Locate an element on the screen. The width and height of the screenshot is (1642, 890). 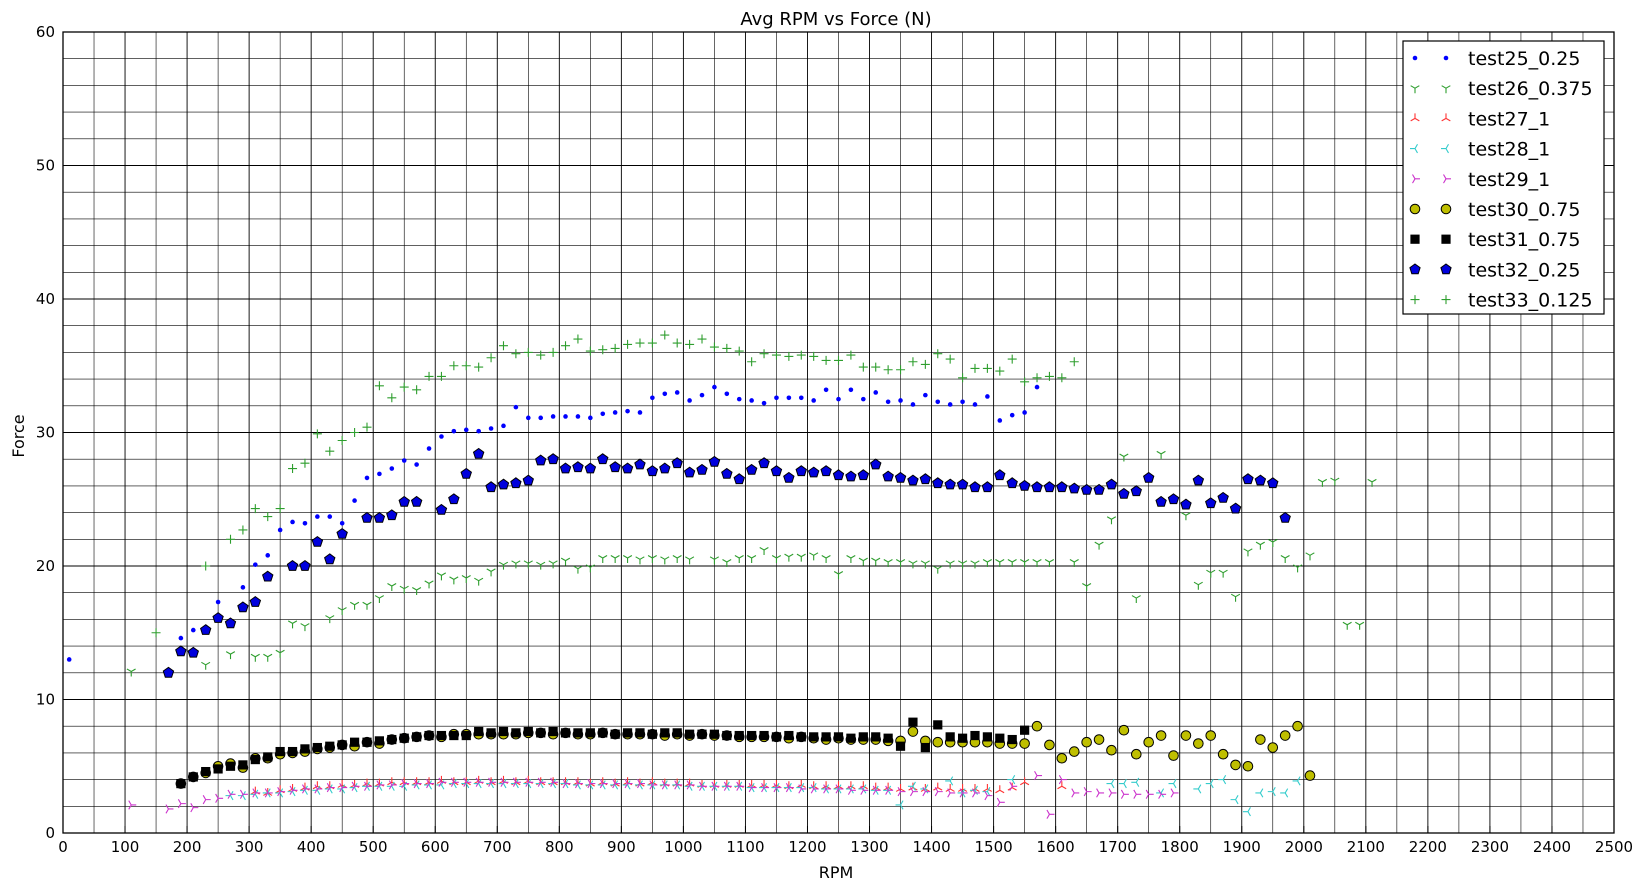
x-tick-label: 0 is located at coordinates (63, 847).